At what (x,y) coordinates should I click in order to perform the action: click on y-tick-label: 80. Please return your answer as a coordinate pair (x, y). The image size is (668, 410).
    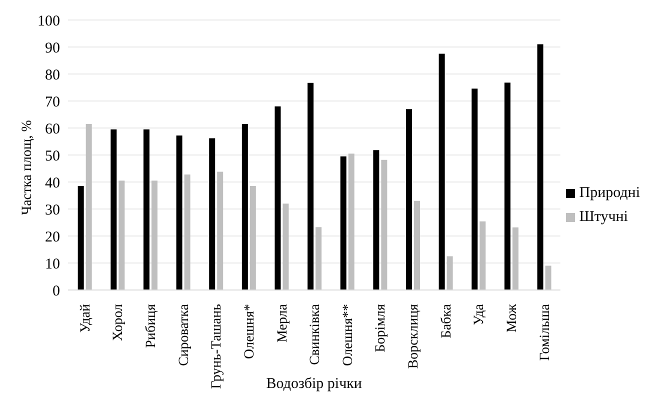
    Looking at the image, I should click on (52, 75).